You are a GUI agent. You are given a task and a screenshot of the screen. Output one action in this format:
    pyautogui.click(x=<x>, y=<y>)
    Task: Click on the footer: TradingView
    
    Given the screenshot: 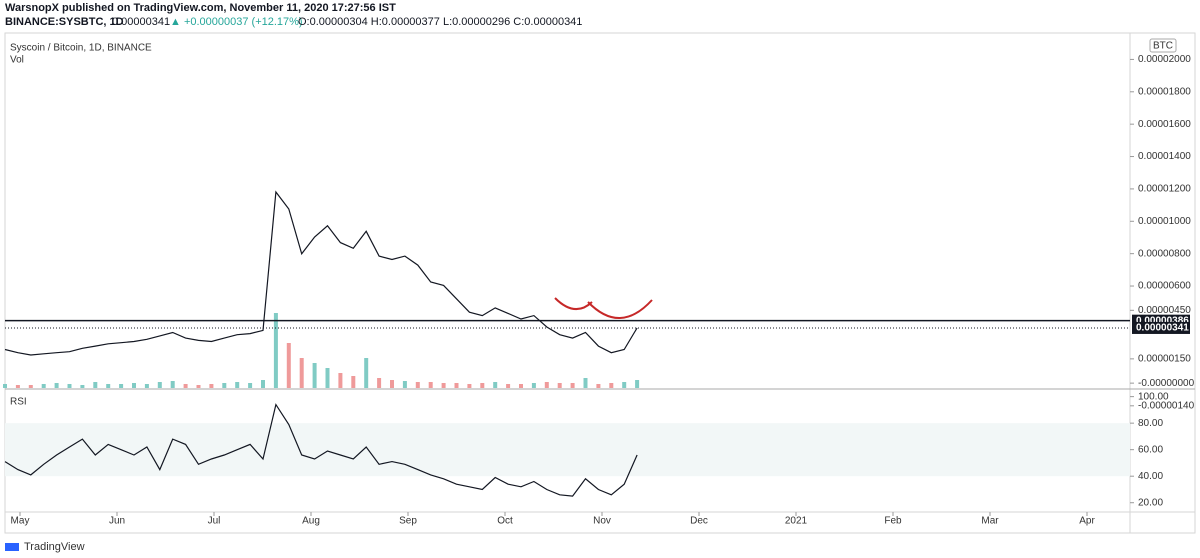 What is the action you would take?
    pyautogui.click(x=54, y=547)
    